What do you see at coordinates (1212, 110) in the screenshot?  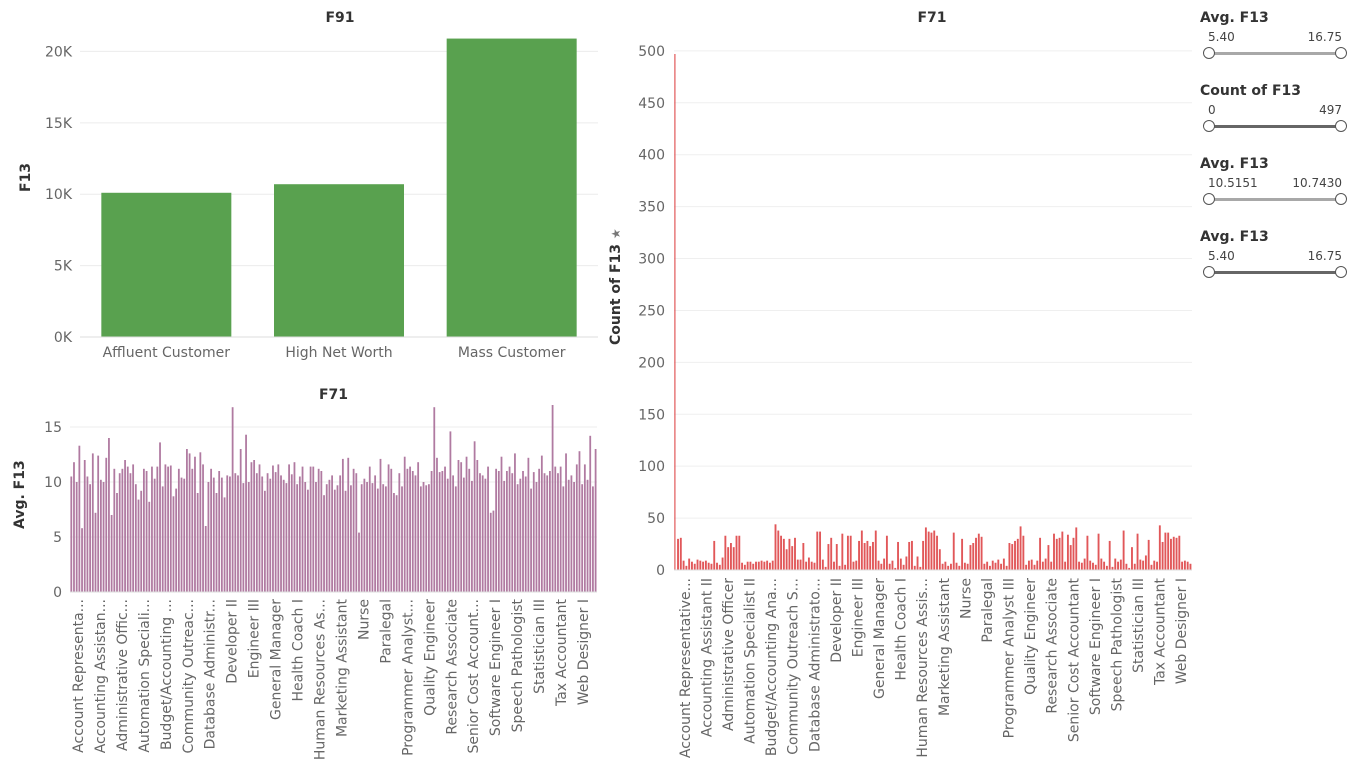 I see `filter-min-value: 0` at bounding box center [1212, 110].